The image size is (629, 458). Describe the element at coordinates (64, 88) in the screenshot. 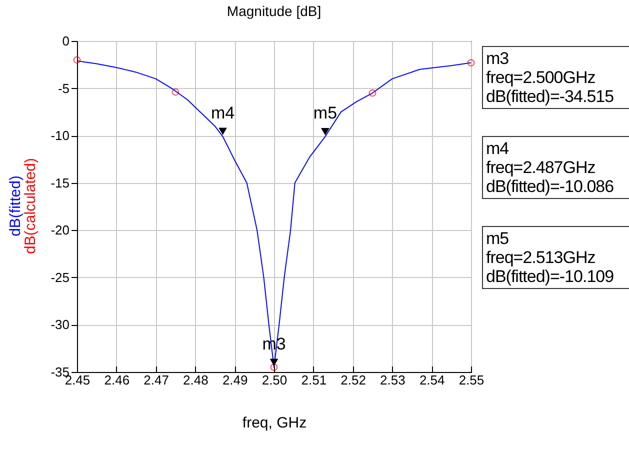

I see `y-tick-label: -5` at that location.